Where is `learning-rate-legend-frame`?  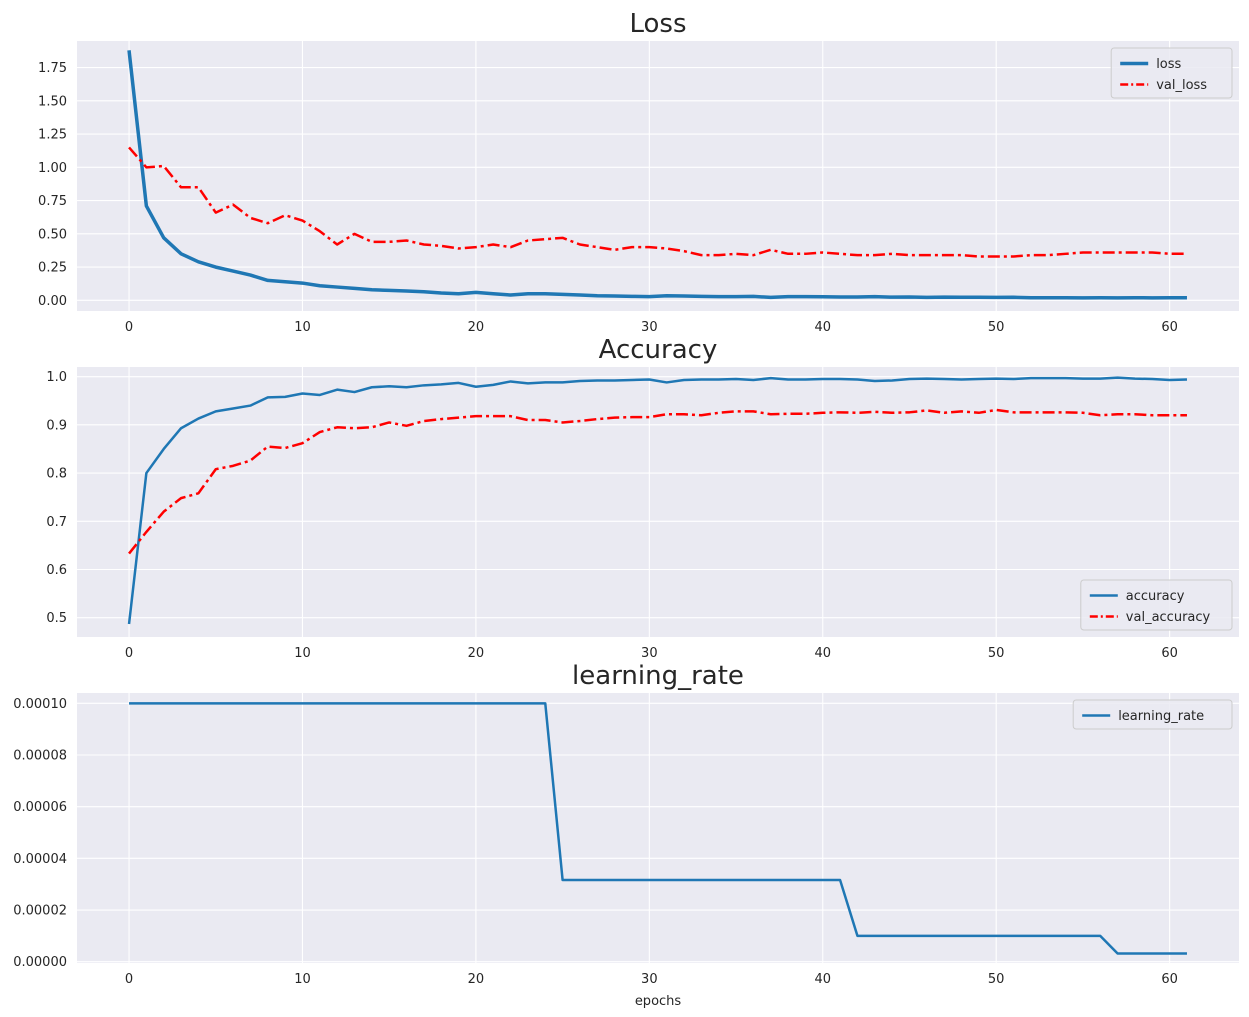
learning-rate-legend-frame is located at coordinates (1152, 714).